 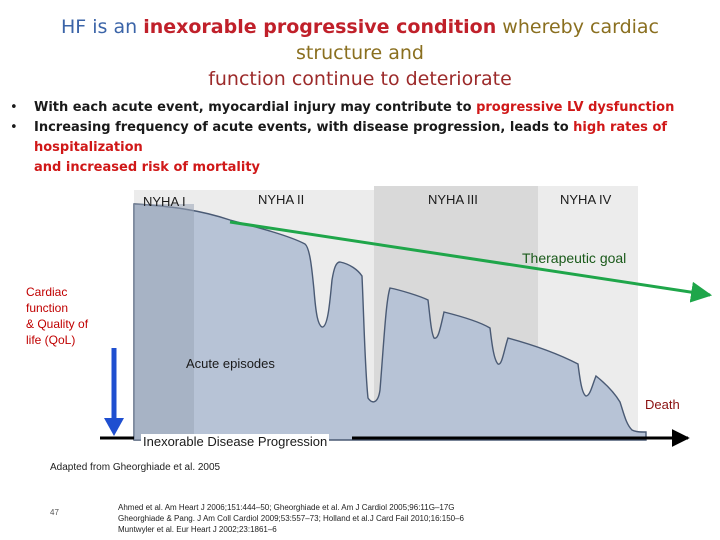 What do you see at coordinates (453, 199) in the screenshot?
I see `stage-label: NYHA III` at bounding box center [453, 199].